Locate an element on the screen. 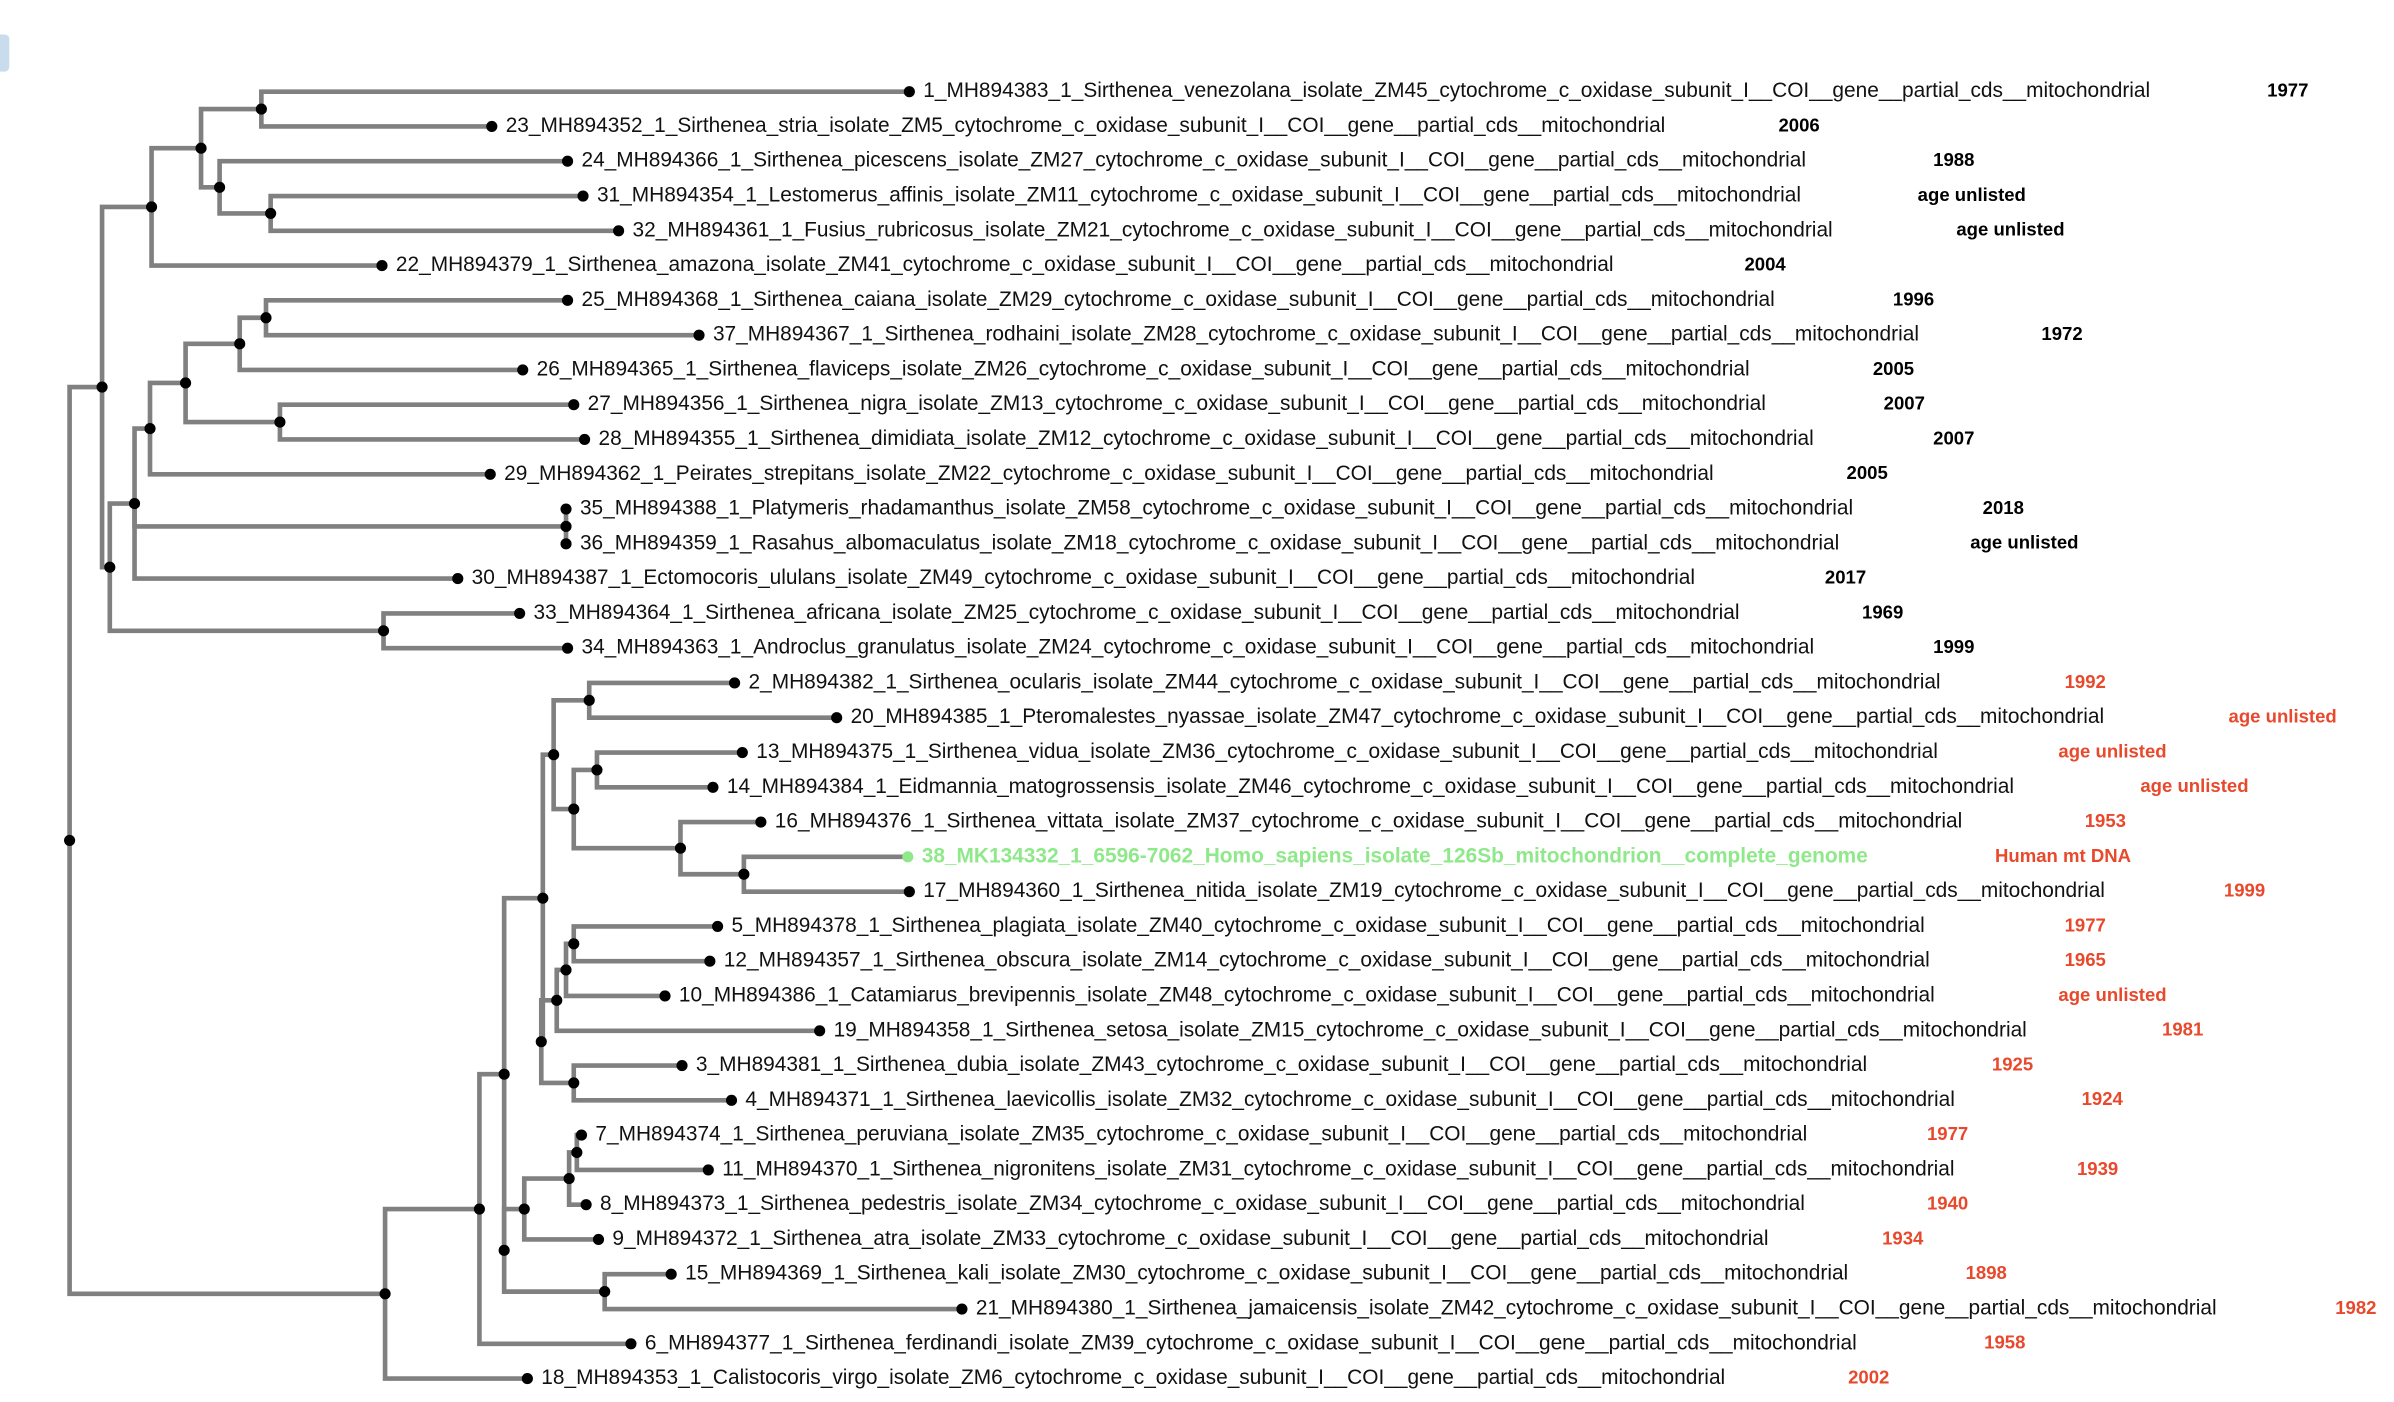 Image resolution: width=2394 pixels, height=1402 pixels. leaf-note: 1972 is located at coordinates (2061, 333).